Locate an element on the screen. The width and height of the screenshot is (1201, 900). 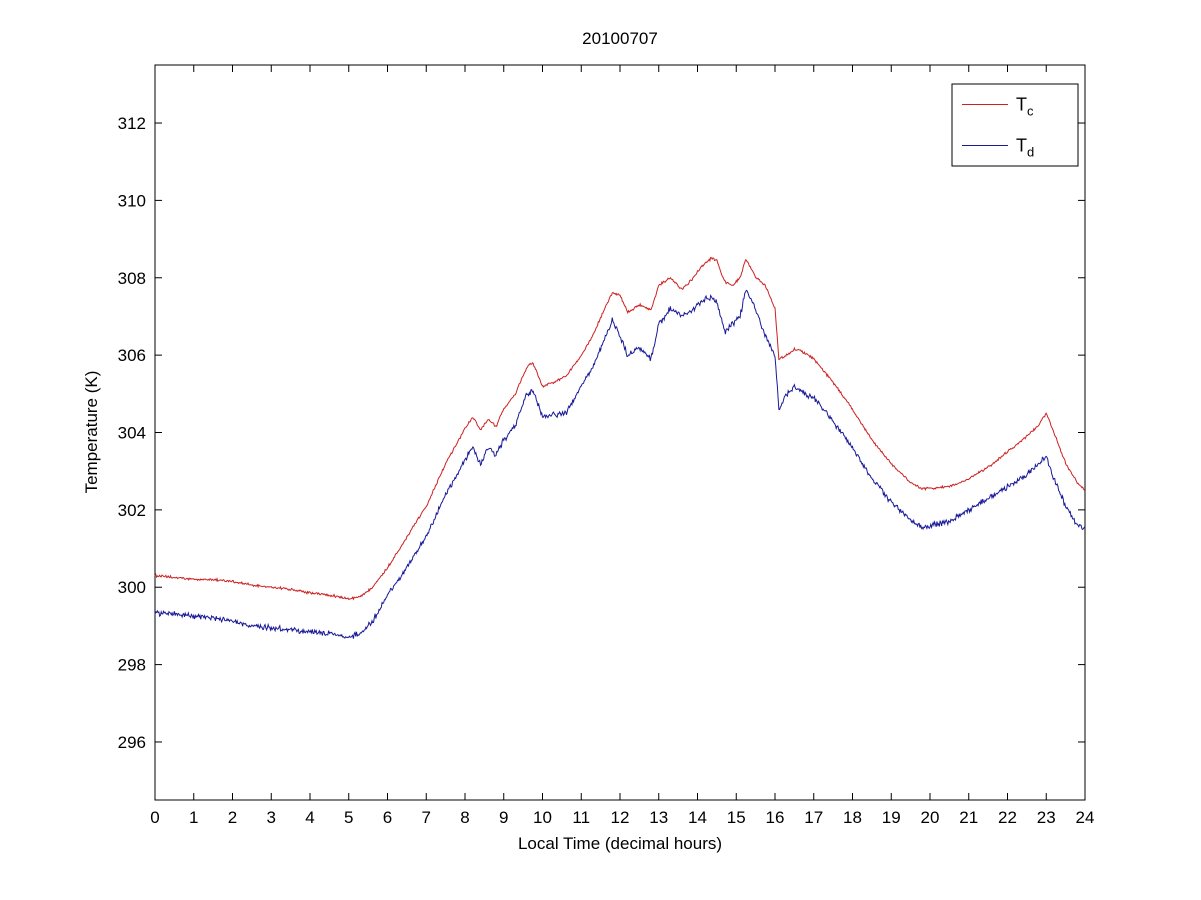
x-tick-label: 10 is located at coordinates (542, 817).